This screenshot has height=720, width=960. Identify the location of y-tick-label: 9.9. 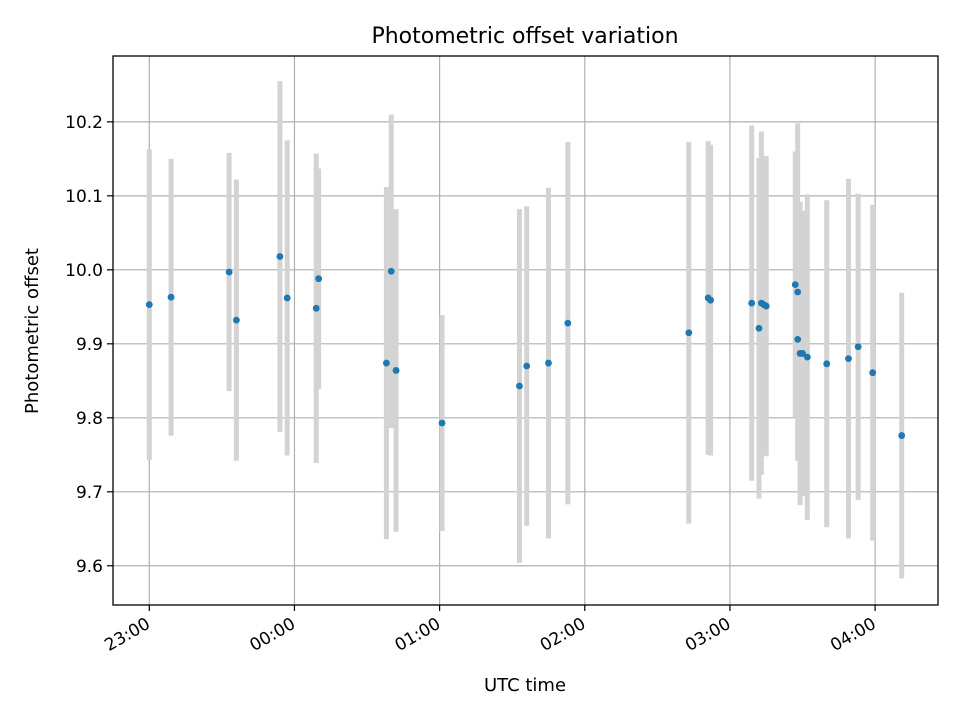
(89, 345).